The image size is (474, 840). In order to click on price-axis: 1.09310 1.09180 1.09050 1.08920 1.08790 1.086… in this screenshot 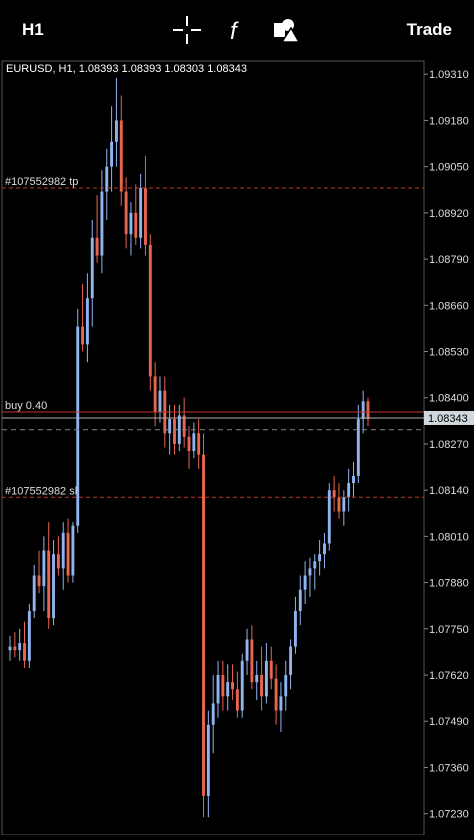, I will do `click(446, 445)`.